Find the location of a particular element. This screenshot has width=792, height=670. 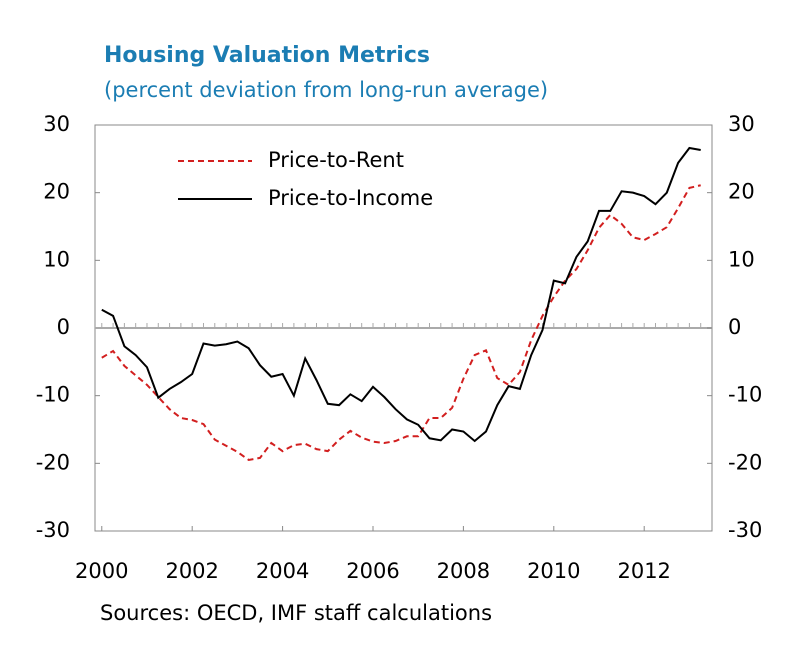

legend-label: Price-to-Rent is located at coordinates (336, 160).